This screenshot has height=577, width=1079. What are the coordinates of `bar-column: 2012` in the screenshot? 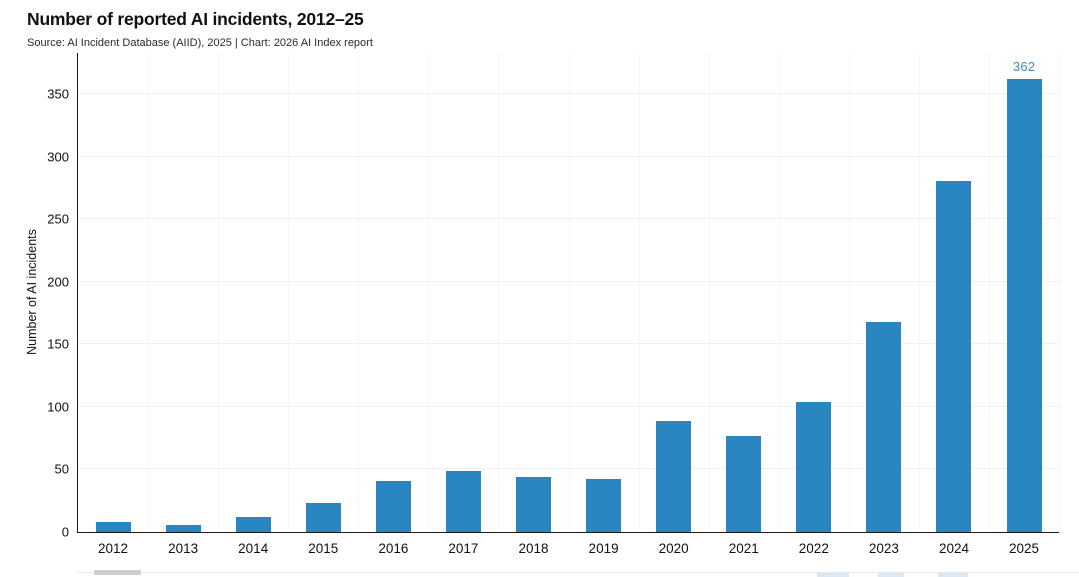 It's located at (113, 304).